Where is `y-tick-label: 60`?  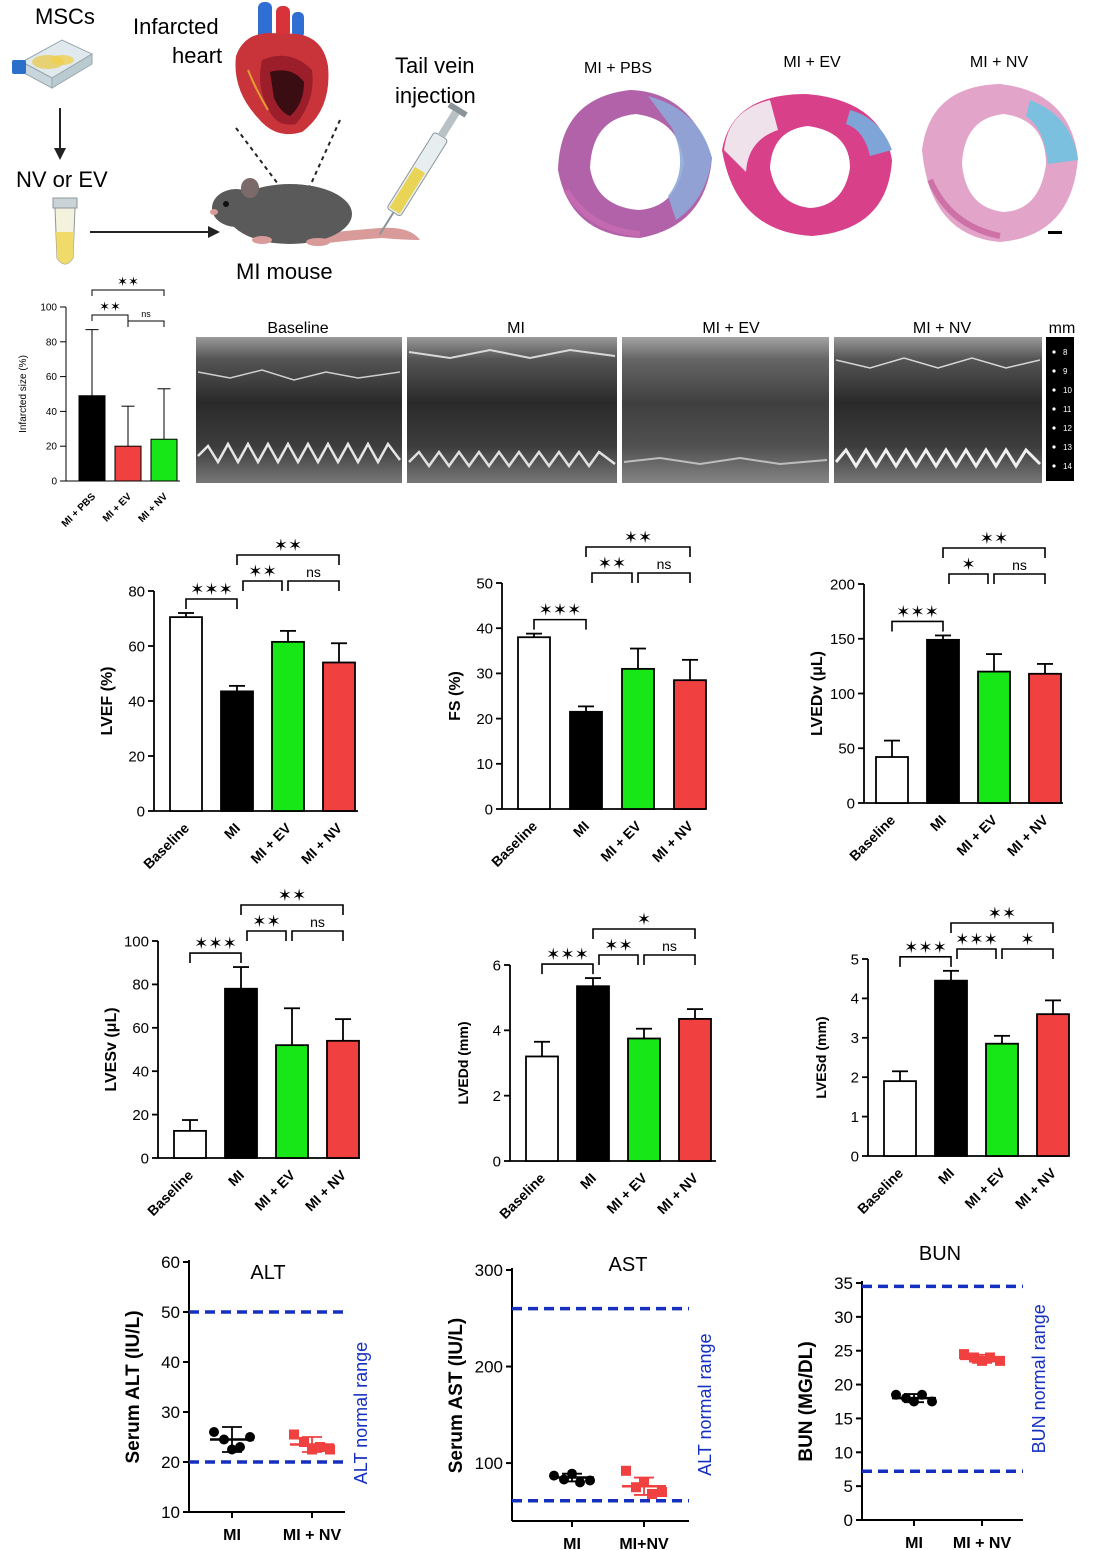 y-tick-label: 60 is located at coordinates (140, 1028).